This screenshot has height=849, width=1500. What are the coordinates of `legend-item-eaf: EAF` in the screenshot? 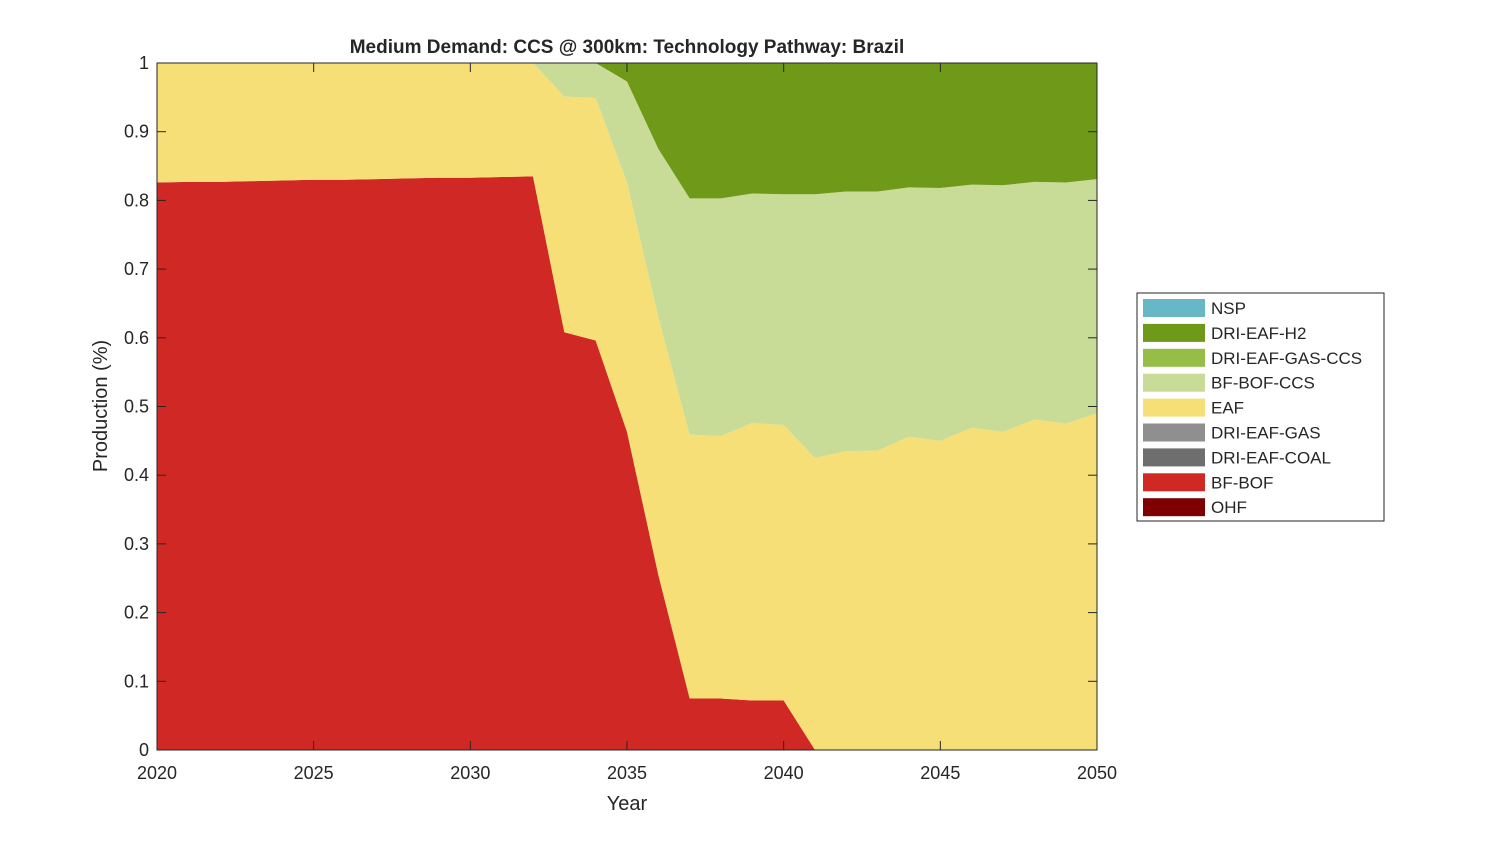 It's located at (1193, 408).